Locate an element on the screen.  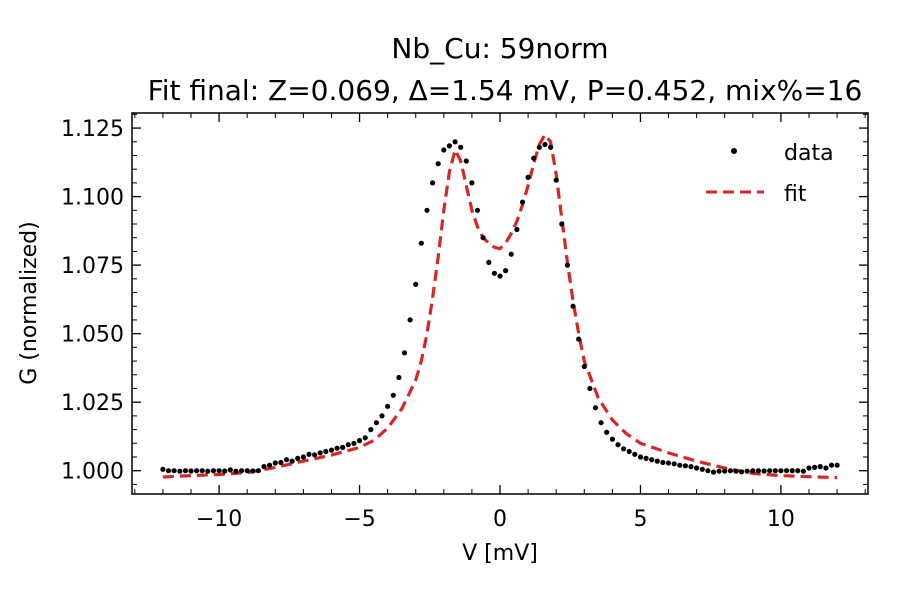
x-tick-label: 5 is located at coordinates (640, 519).